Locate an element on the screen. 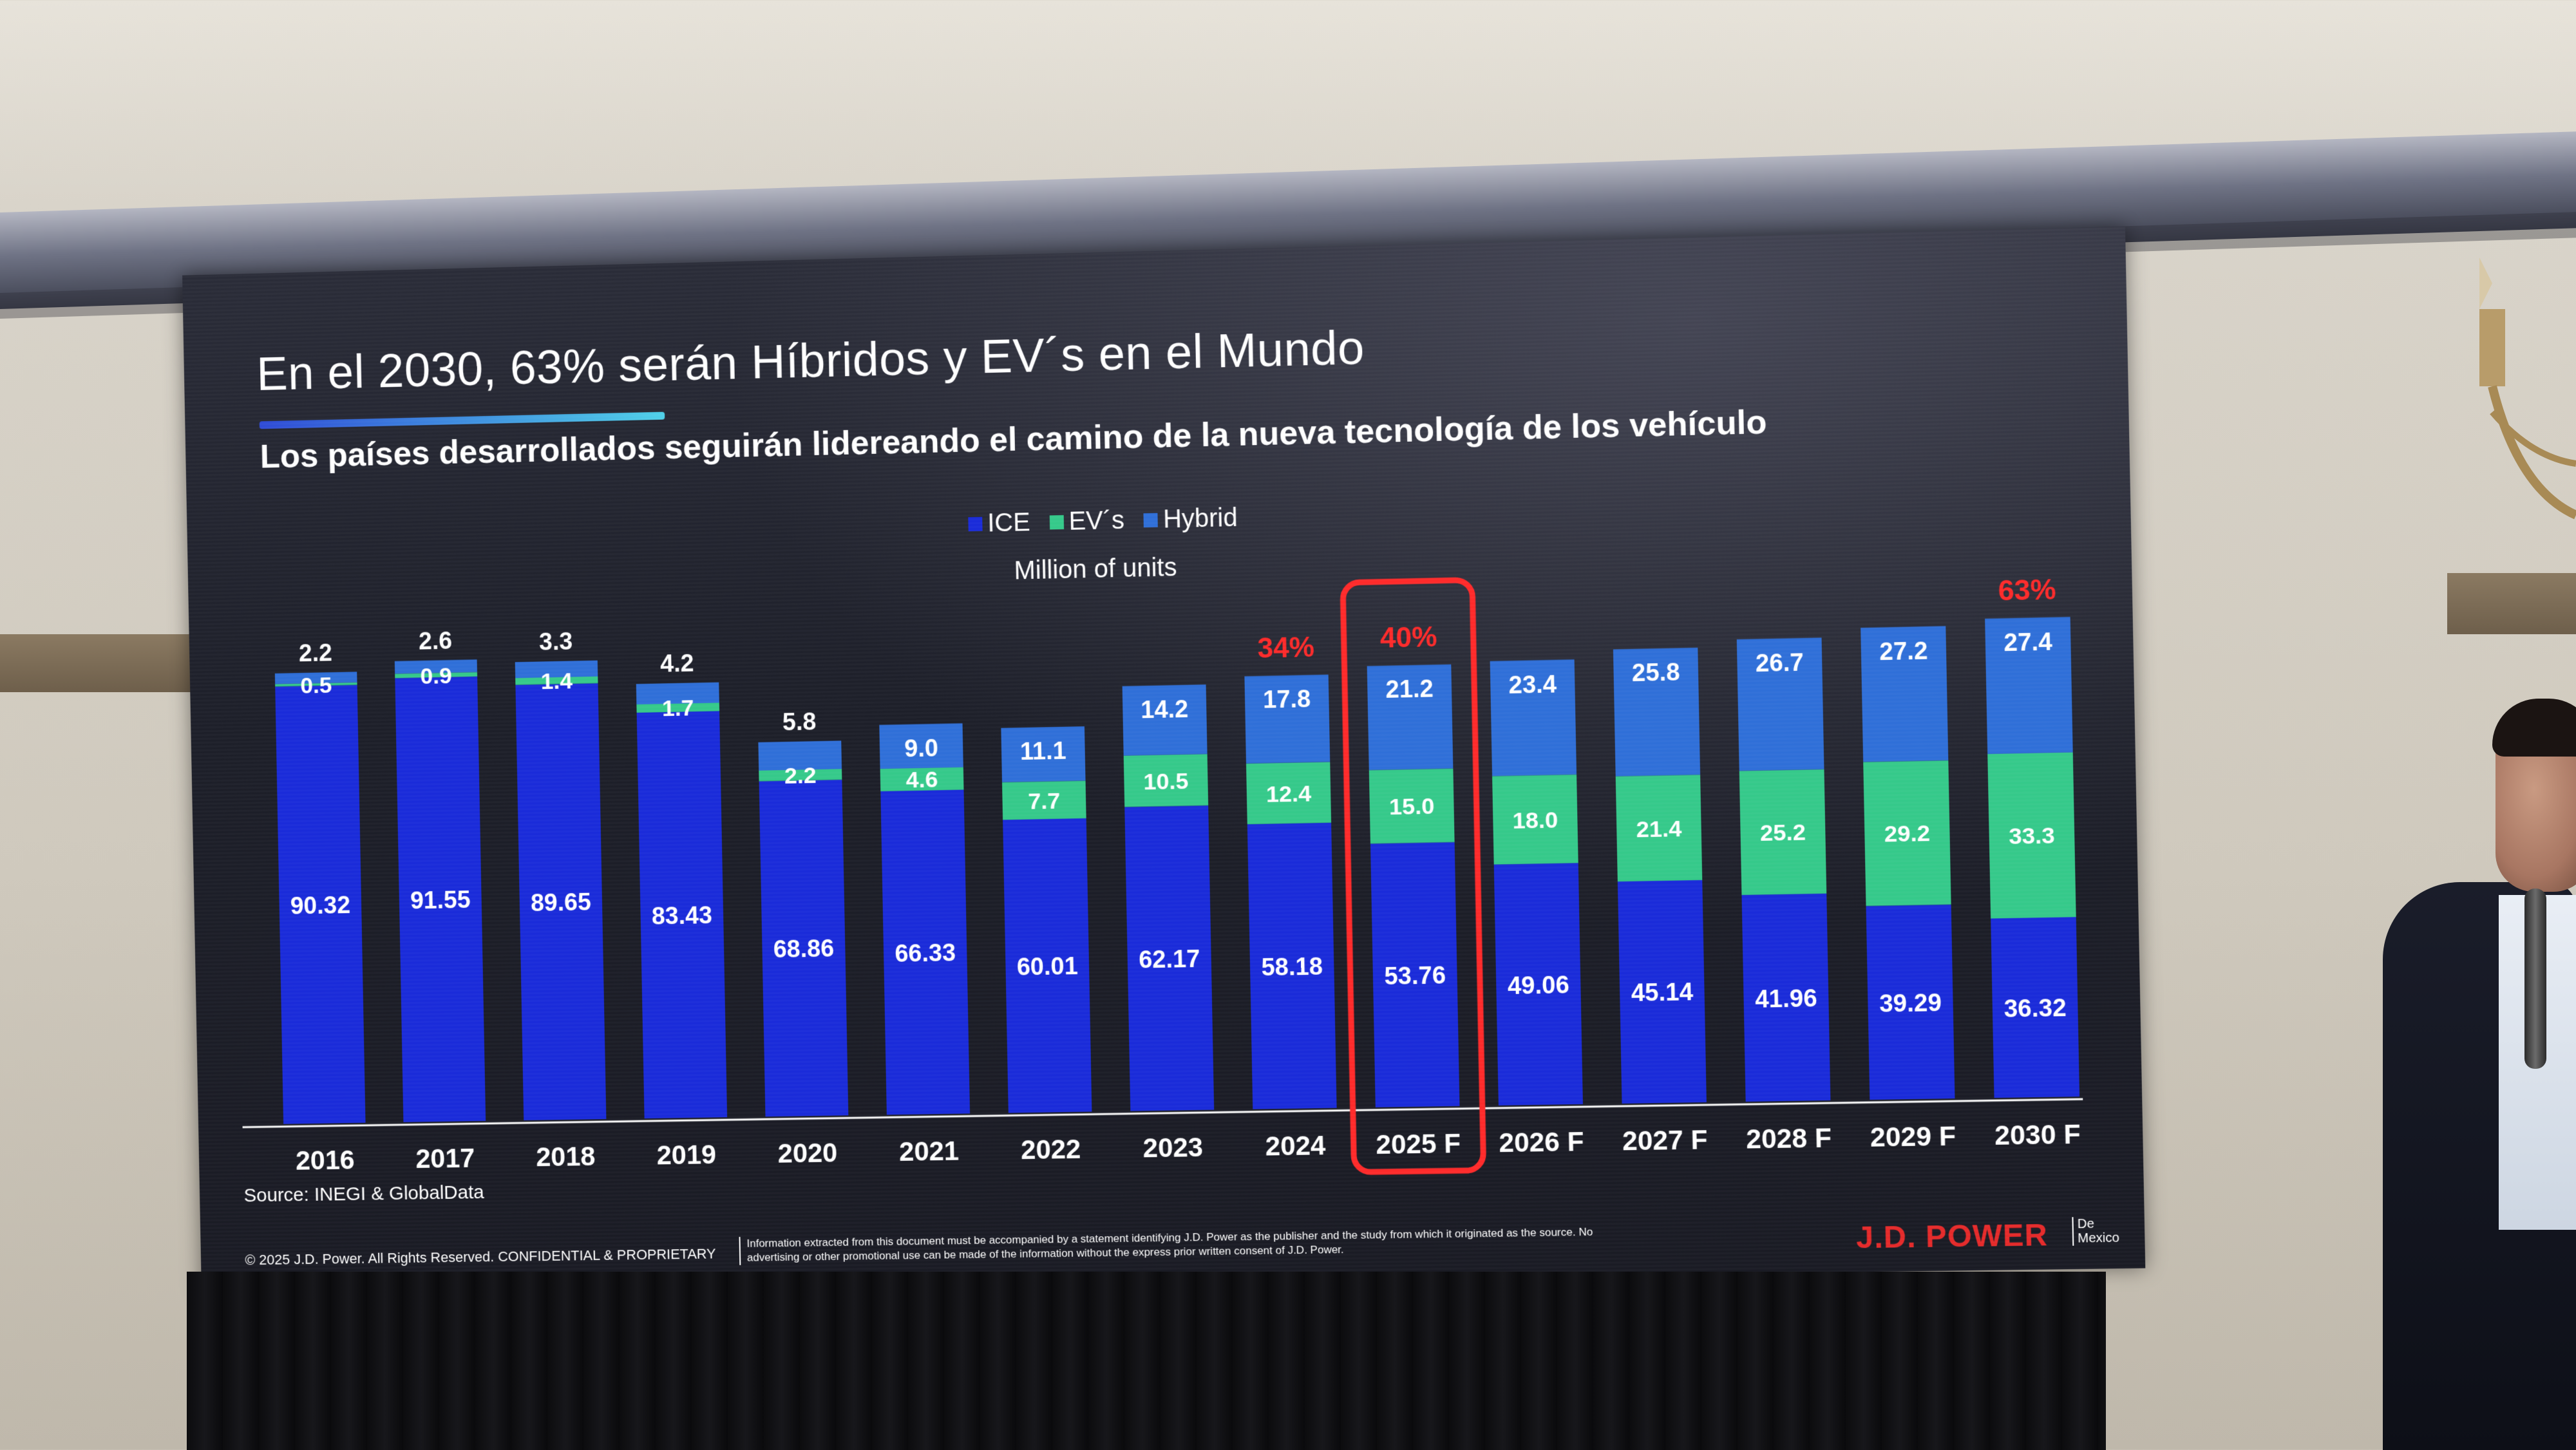  data-label-ice-2028-f: 41.96 is located at coordinates (1786, 998).